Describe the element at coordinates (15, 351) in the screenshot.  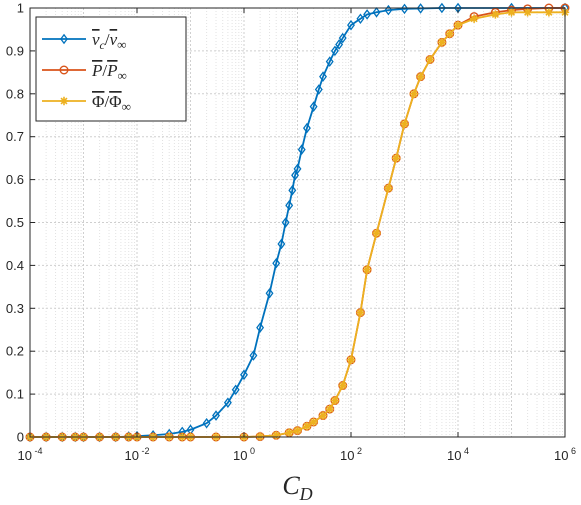
I see `y-tick-label: 0.2` at that location.